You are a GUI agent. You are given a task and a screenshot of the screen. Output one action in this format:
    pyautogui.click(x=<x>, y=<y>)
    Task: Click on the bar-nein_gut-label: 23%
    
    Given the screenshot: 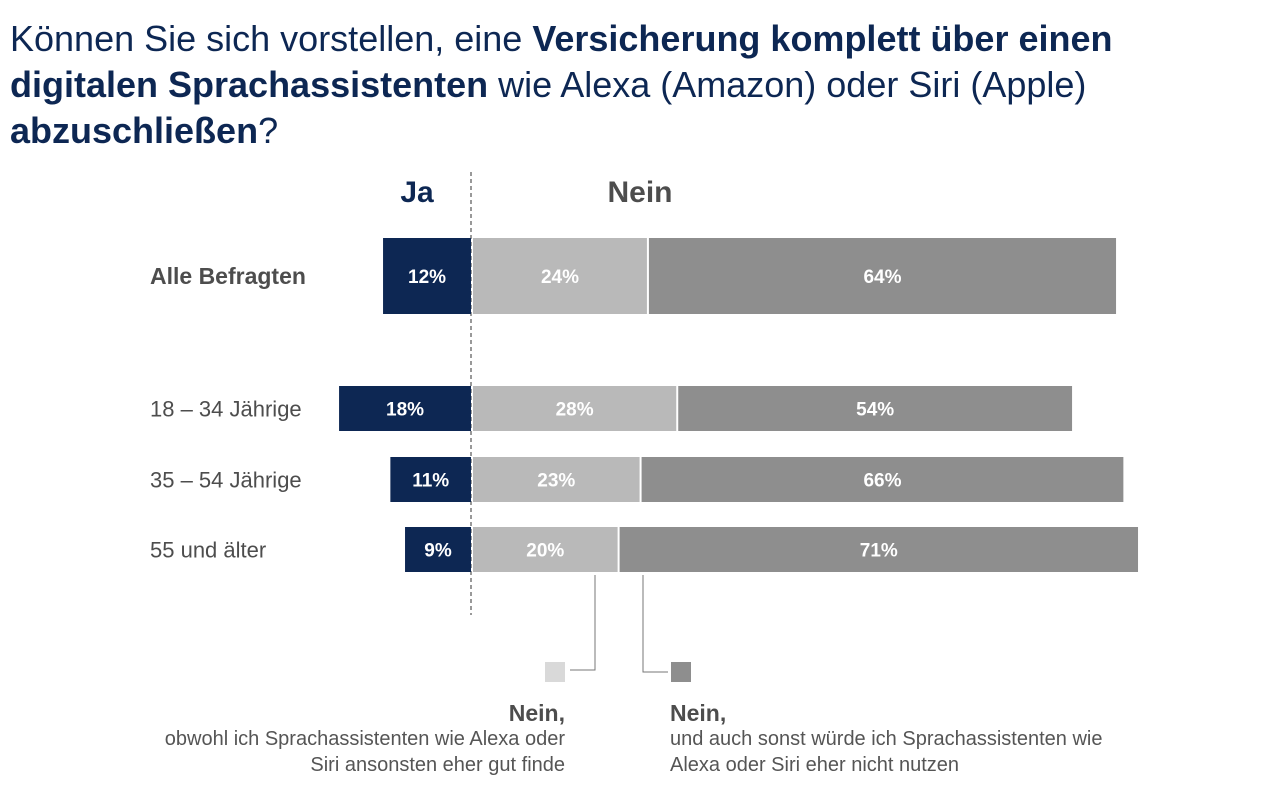 What is the action you would take?
    pyautogui.click(x=556, y=481)
    